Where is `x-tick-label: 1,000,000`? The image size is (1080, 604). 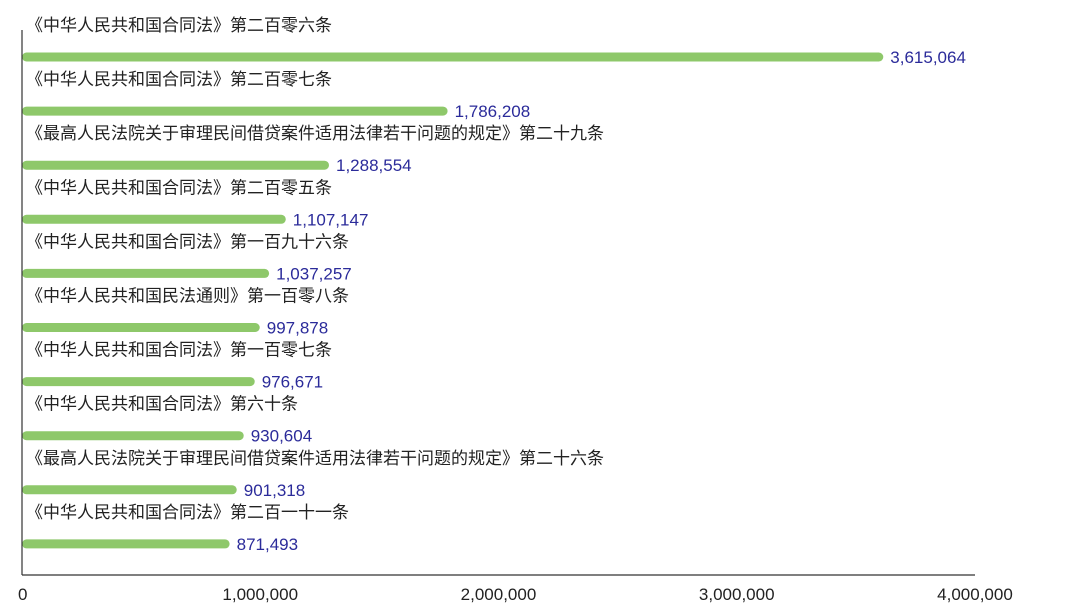 x-tick-label: 1,000,000 is located at coordinates (260, 594).